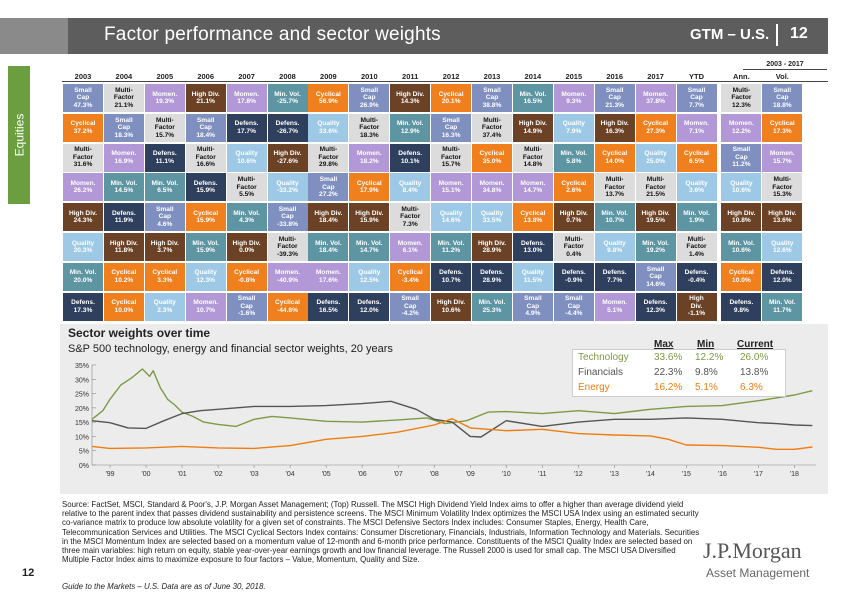  I want to click on factor-cell-value: 33.6%, so click(328, 131).